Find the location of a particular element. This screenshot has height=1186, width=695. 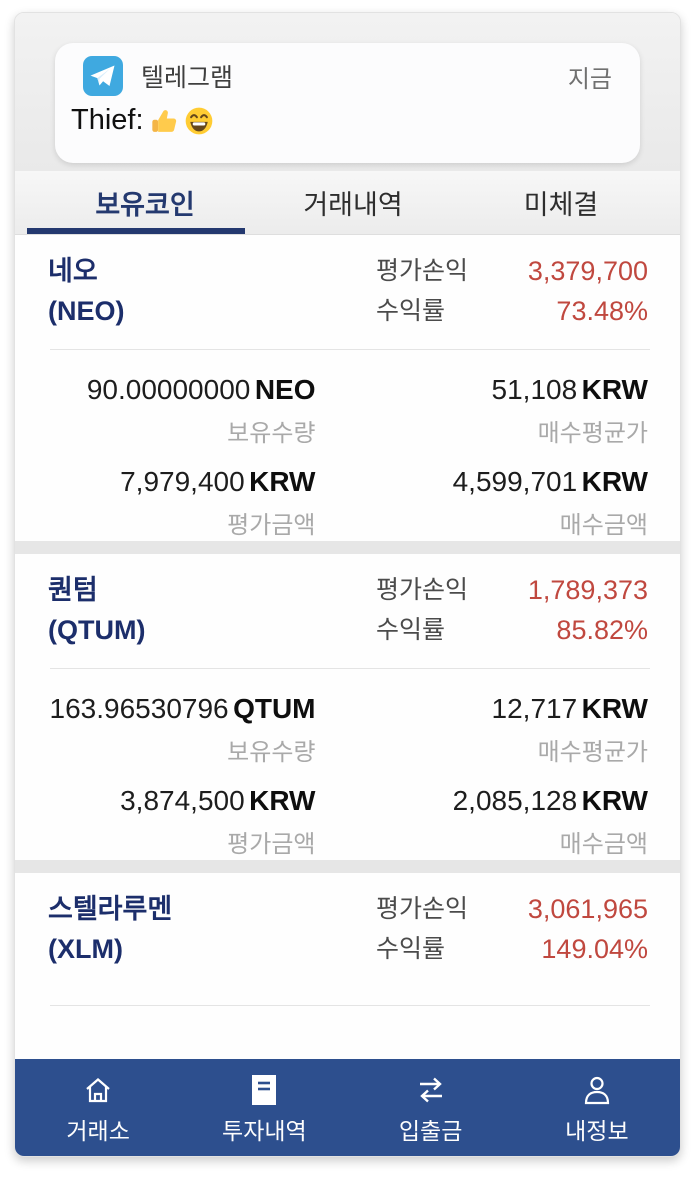

notification-area: 텔레그램 지금 Thief: is located at coordinates (347, 92).